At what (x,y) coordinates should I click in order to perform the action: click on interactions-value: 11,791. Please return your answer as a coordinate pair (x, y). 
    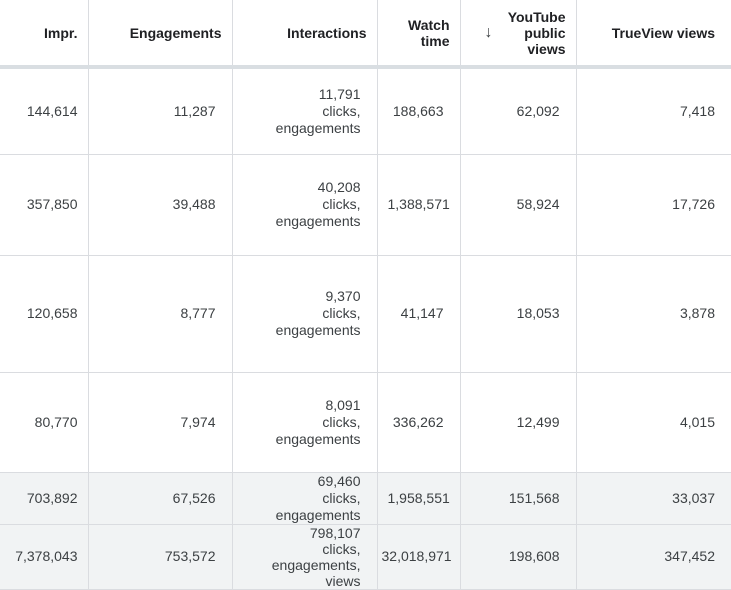
    Looking at the image, I should click on (339, 93).